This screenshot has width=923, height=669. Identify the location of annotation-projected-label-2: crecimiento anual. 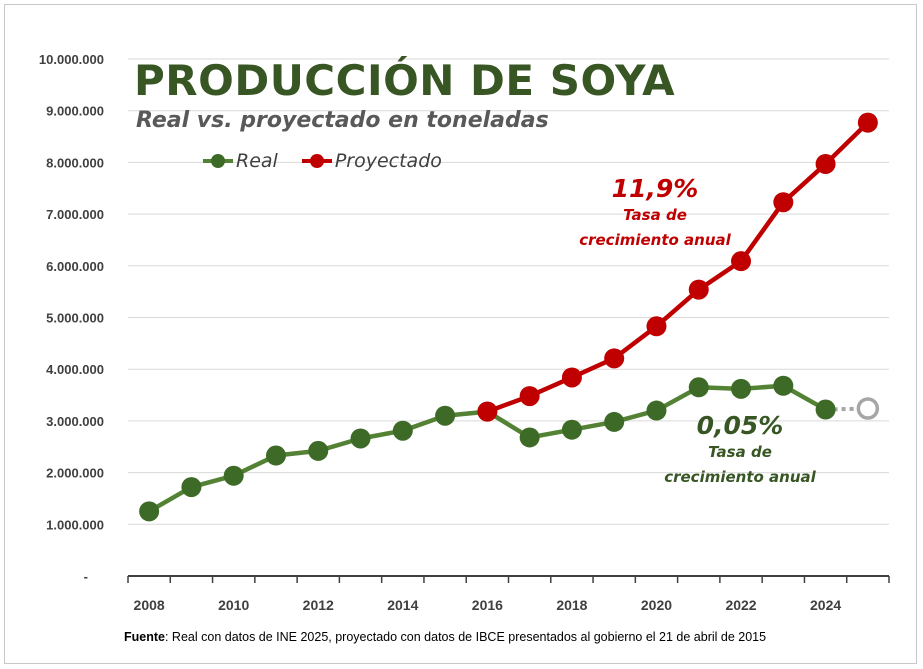
(655, 240).